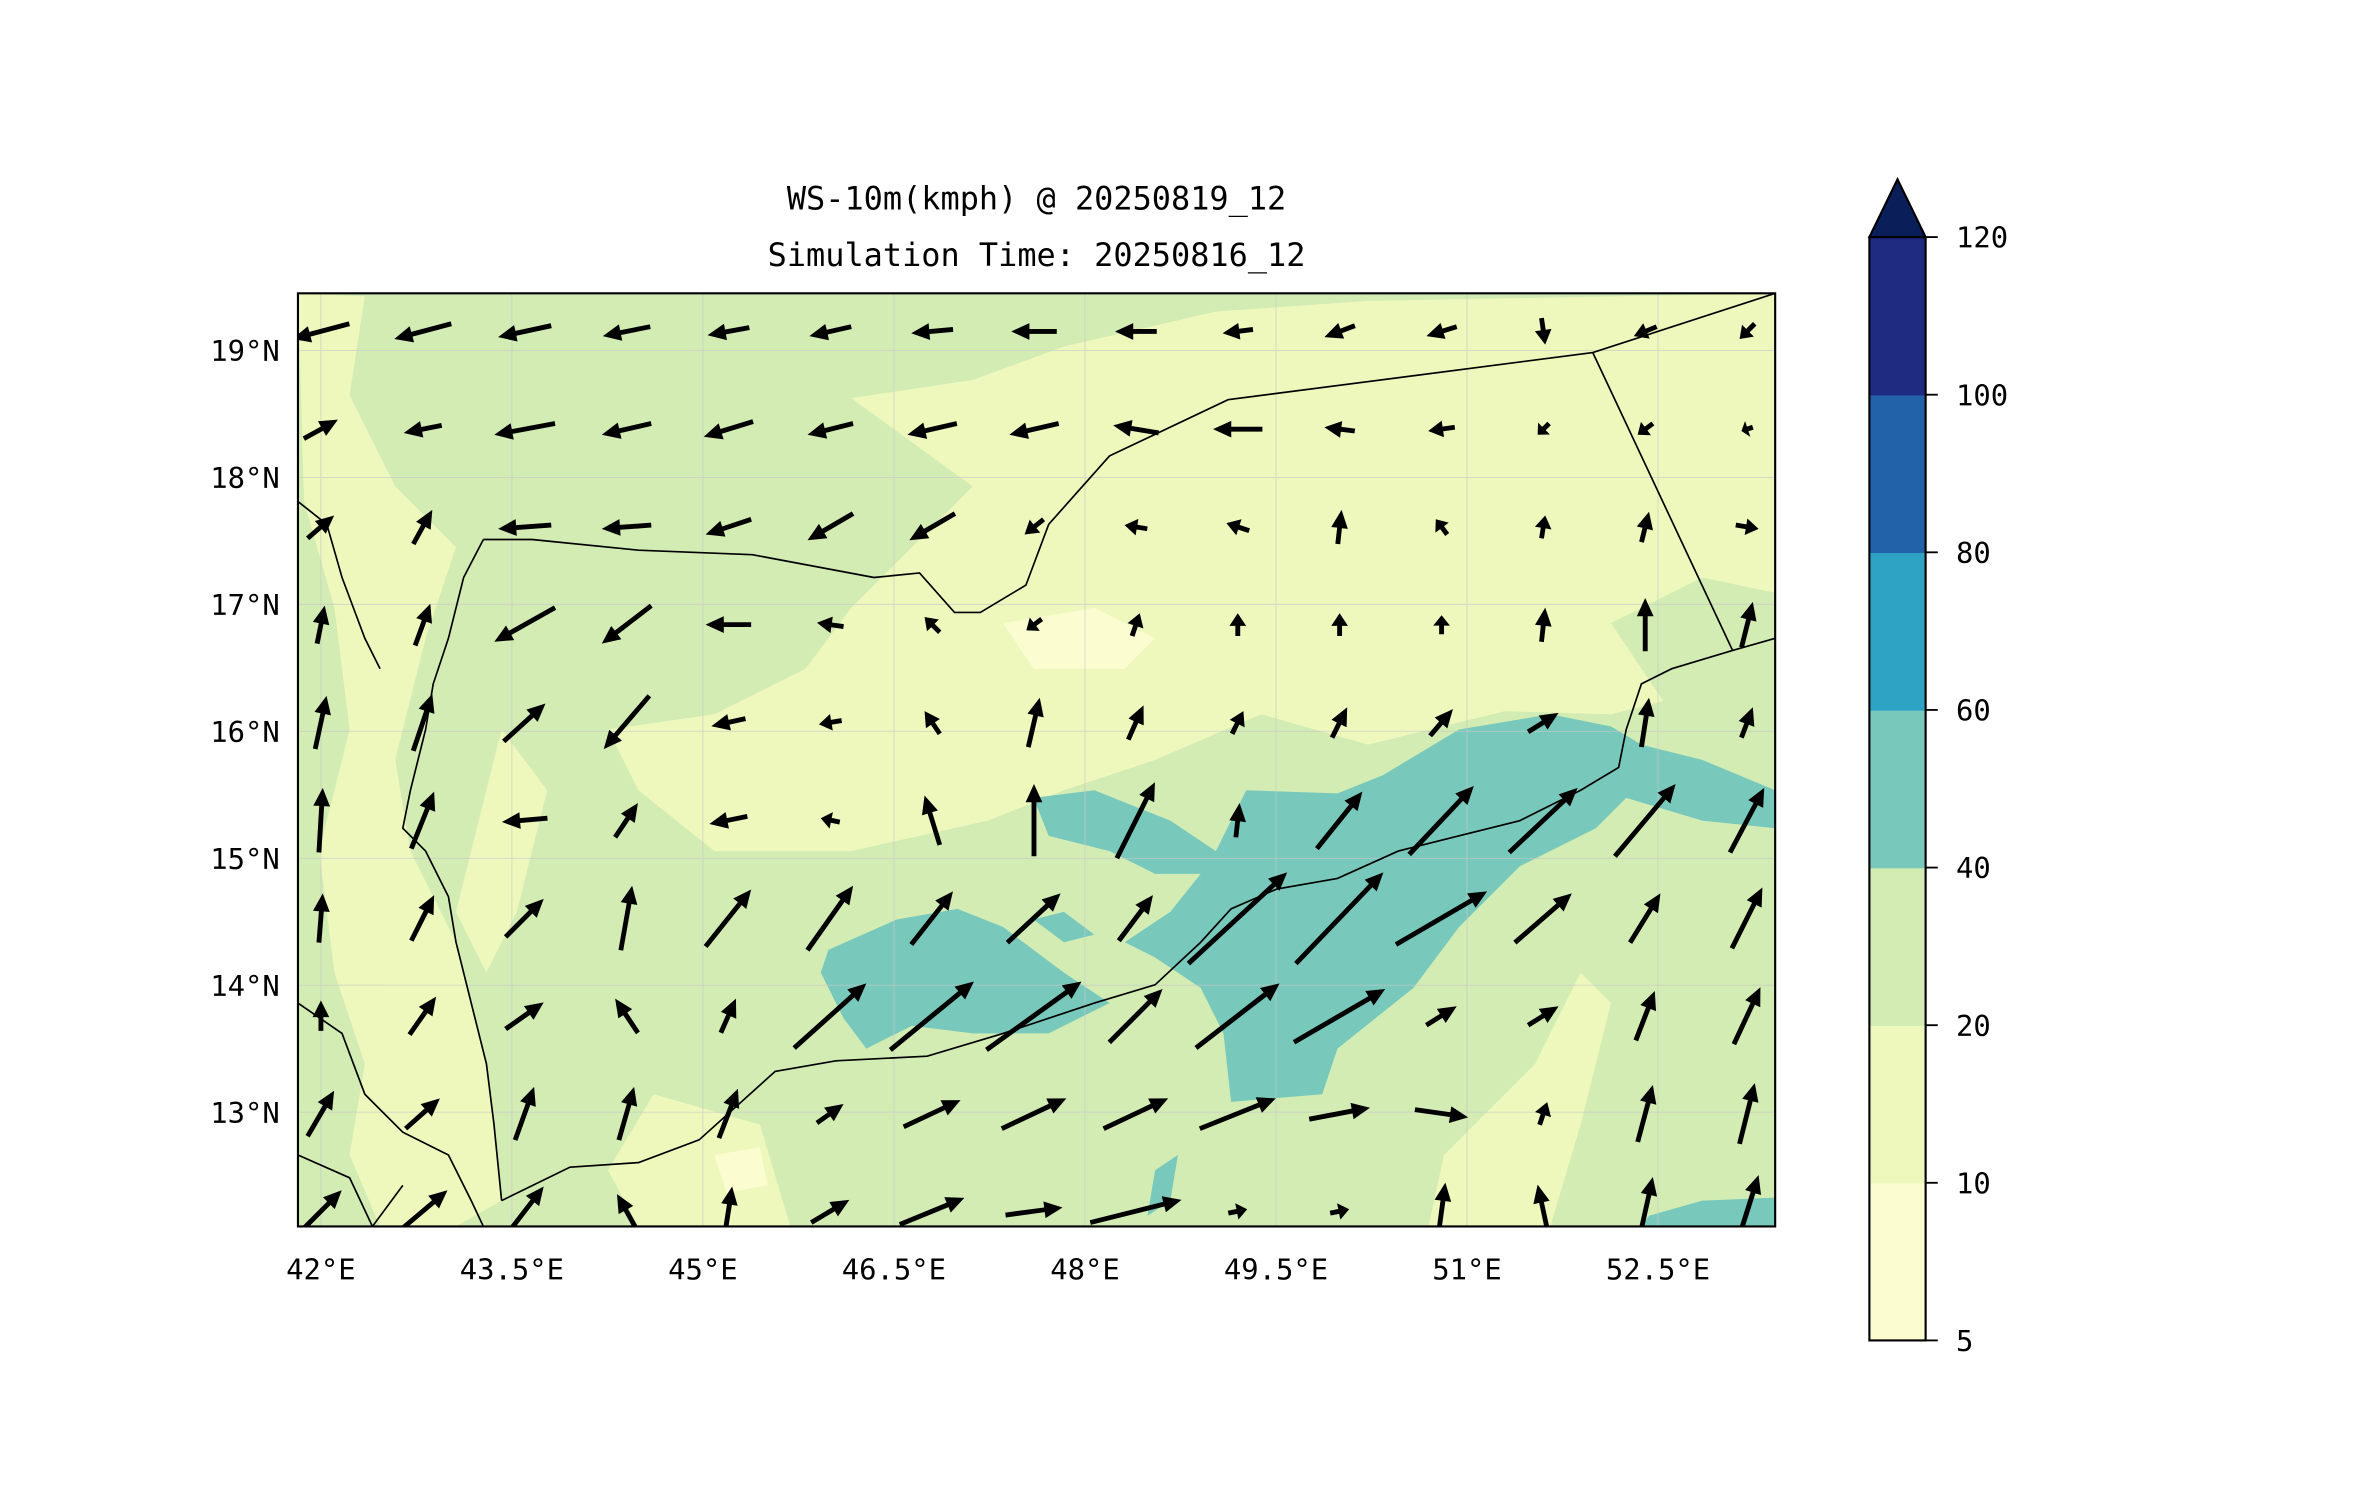 The height and width of the screenshot is (1500, 2371). Describe the element at coordinates (1973, 1183) in the screenshot. I see `colorbar-tick-label: 10` at that location.